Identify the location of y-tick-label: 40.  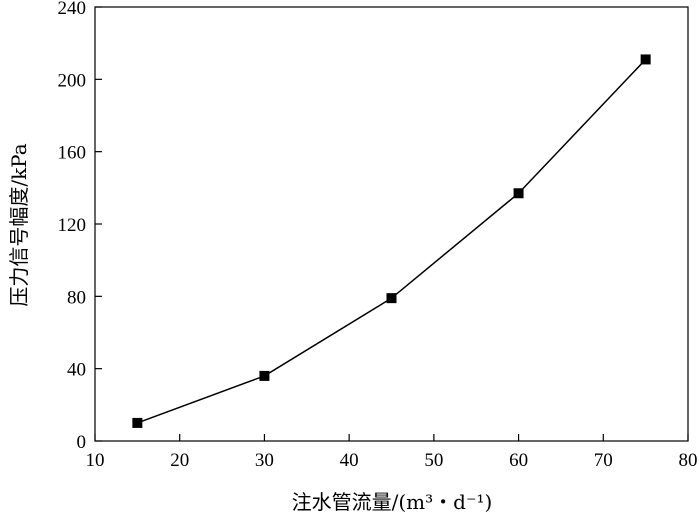
(76, 370).